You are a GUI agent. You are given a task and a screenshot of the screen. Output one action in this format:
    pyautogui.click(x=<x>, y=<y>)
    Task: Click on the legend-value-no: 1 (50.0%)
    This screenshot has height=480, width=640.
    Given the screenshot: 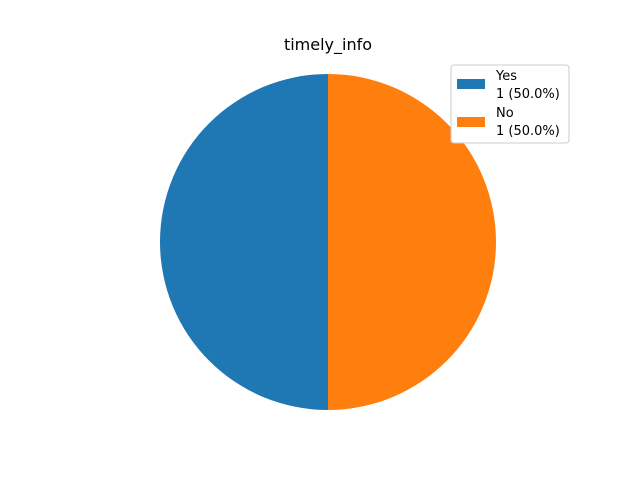 What is the action you would take?
    pyautogui.click(x=528, y=131)
    